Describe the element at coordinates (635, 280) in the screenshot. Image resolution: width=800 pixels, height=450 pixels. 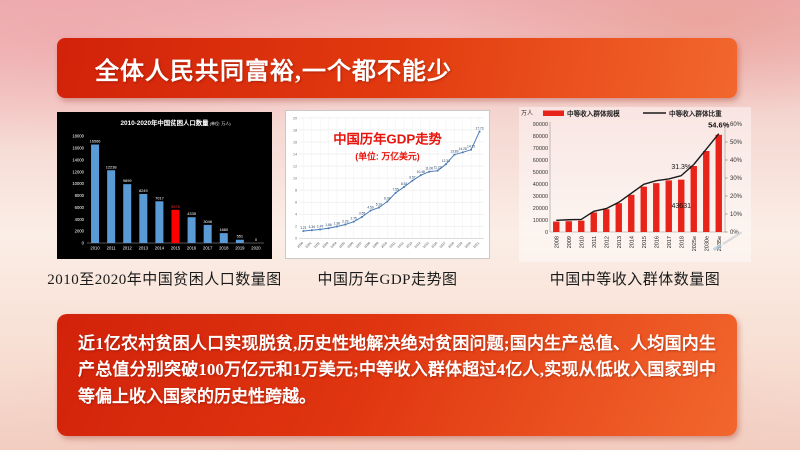
I see `caption-middle-income-chart: 中国中等收入群体数量图` at that location.